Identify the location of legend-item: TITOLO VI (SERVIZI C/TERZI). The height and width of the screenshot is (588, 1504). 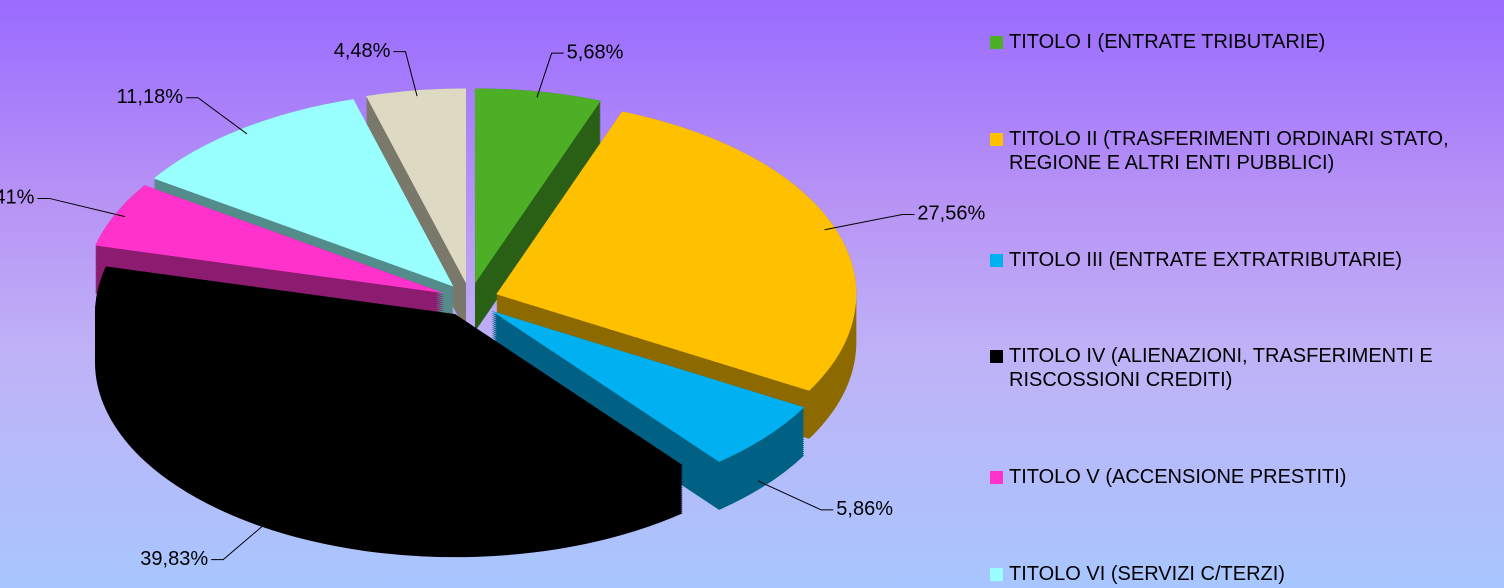
(1245, 574).